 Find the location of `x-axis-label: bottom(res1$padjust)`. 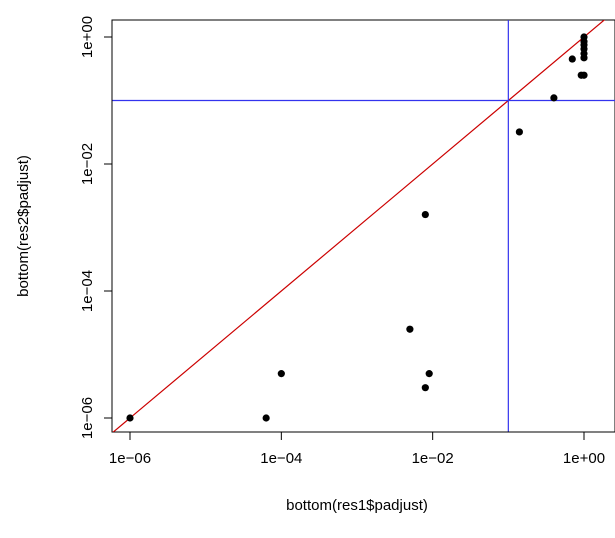

x-axis-label: bottom(res1$padjust) is located at coordinates (357, 505).